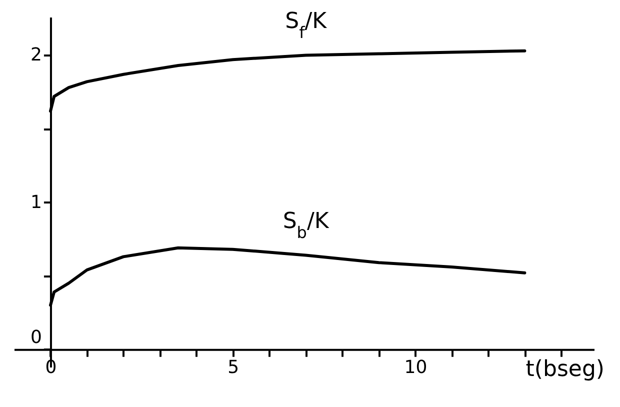 This screenshot has height=407, width=620. Describe the element at coordinates (36, 55) in the screenshot. I see `y-tick-label: 2` at that location.